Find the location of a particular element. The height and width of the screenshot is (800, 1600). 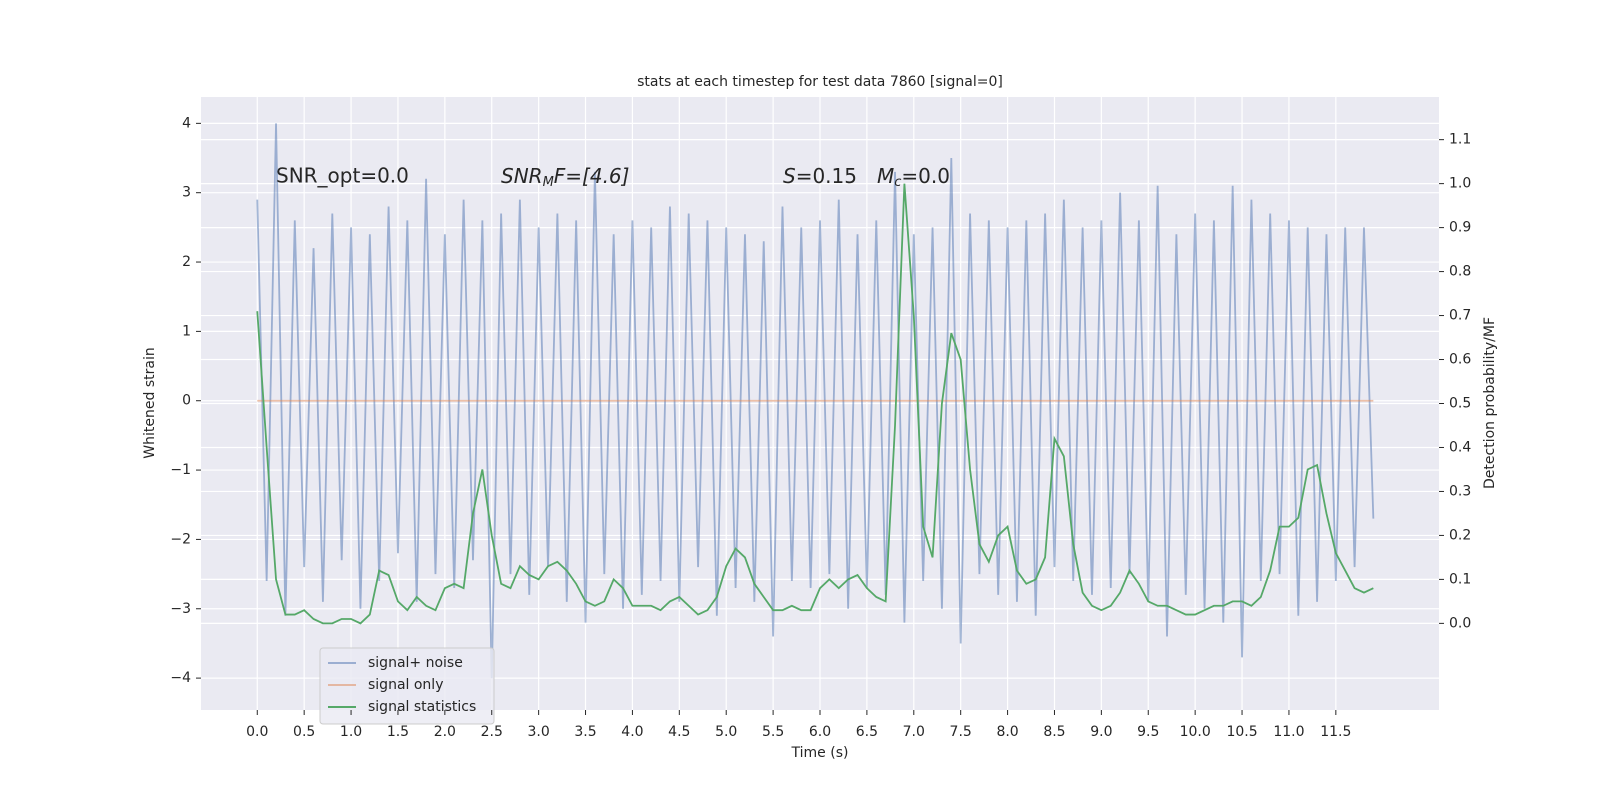

x-tick-label: 4.0 is located at coordinates (632, 732).